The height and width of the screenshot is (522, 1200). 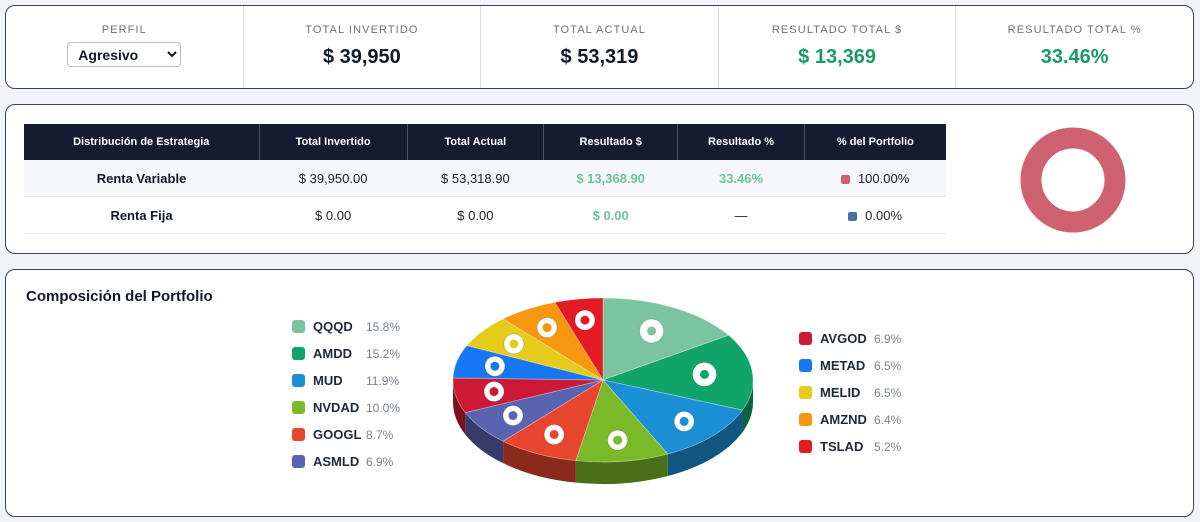 I want to click on legend-ticker: QQQD, so click(x=333, y=326).